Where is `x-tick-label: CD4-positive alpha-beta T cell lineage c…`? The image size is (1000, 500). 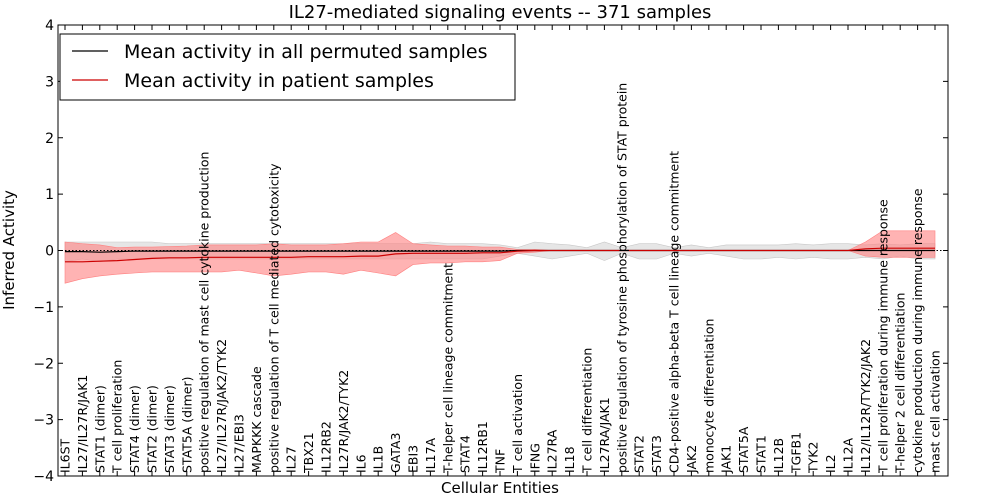
x-tick-label: CD4-positive alpha-beta T cell lineage c… is located at coordinates (674, 312).